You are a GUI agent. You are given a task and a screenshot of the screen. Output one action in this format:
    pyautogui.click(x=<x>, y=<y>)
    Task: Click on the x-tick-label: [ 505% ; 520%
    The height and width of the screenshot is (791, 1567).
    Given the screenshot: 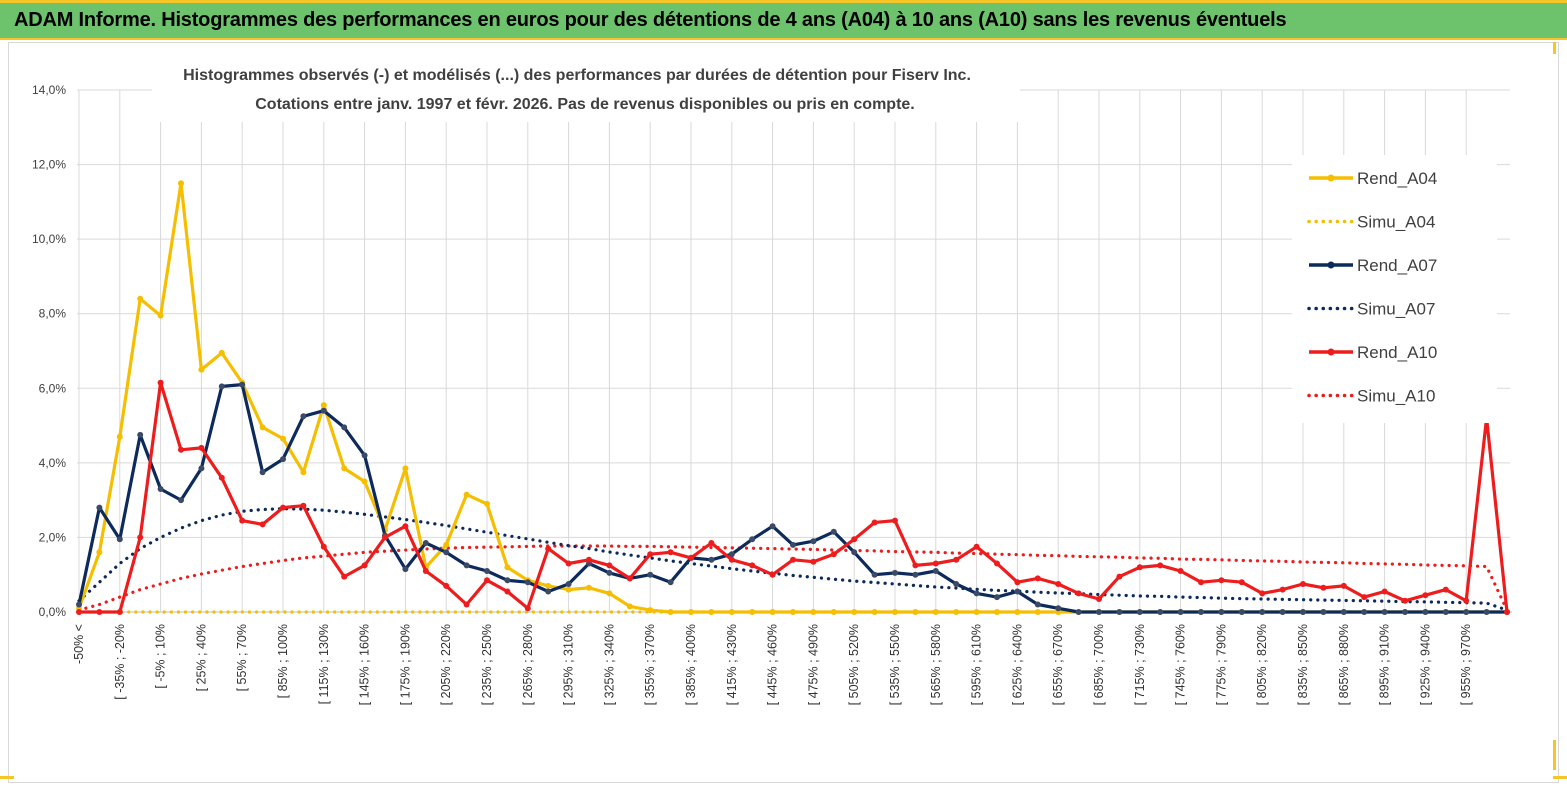 What is the action you would take?
    pyautogui.click(x=854, y=664)
    